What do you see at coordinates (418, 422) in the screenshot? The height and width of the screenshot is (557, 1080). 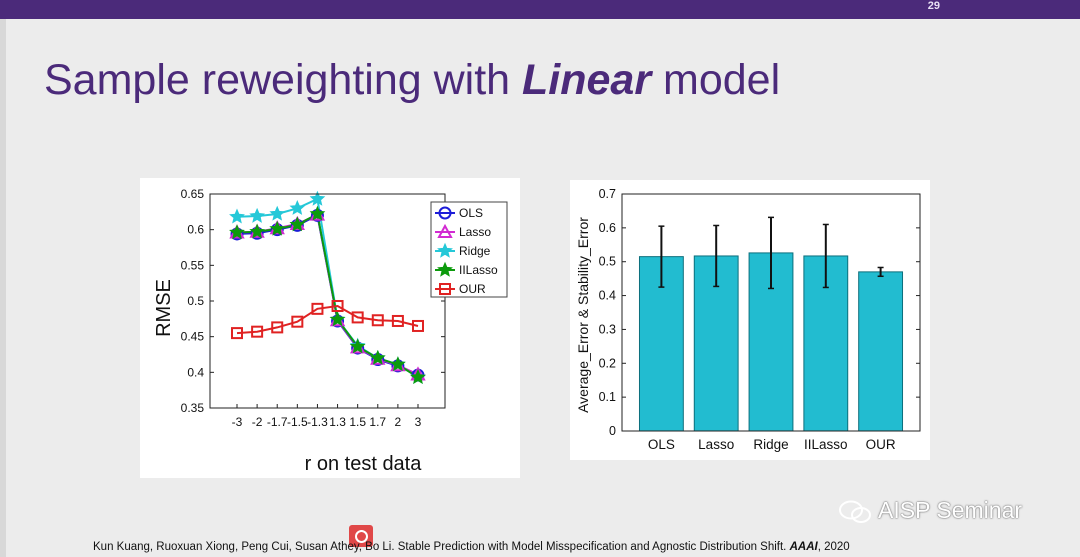 I see `x-tick-label: 3` at bounding box center [418, 422].